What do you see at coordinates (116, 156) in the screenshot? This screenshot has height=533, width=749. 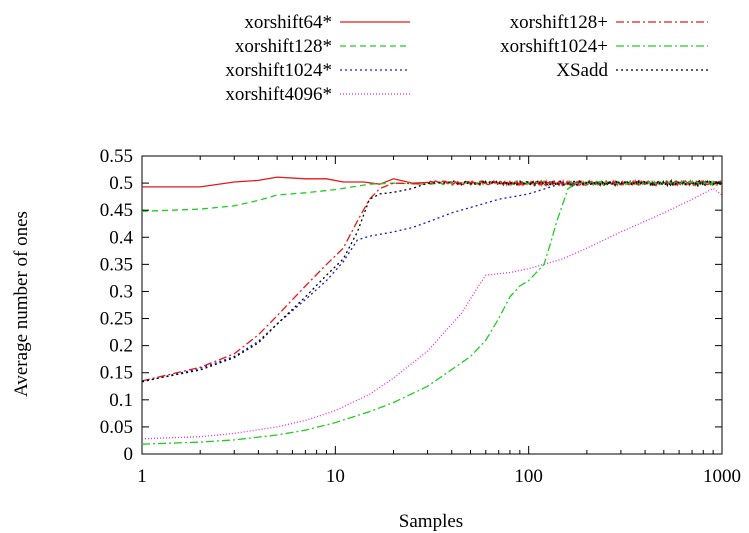 I see `y-tick-label: 0.55` at bounding box center [116, 156].